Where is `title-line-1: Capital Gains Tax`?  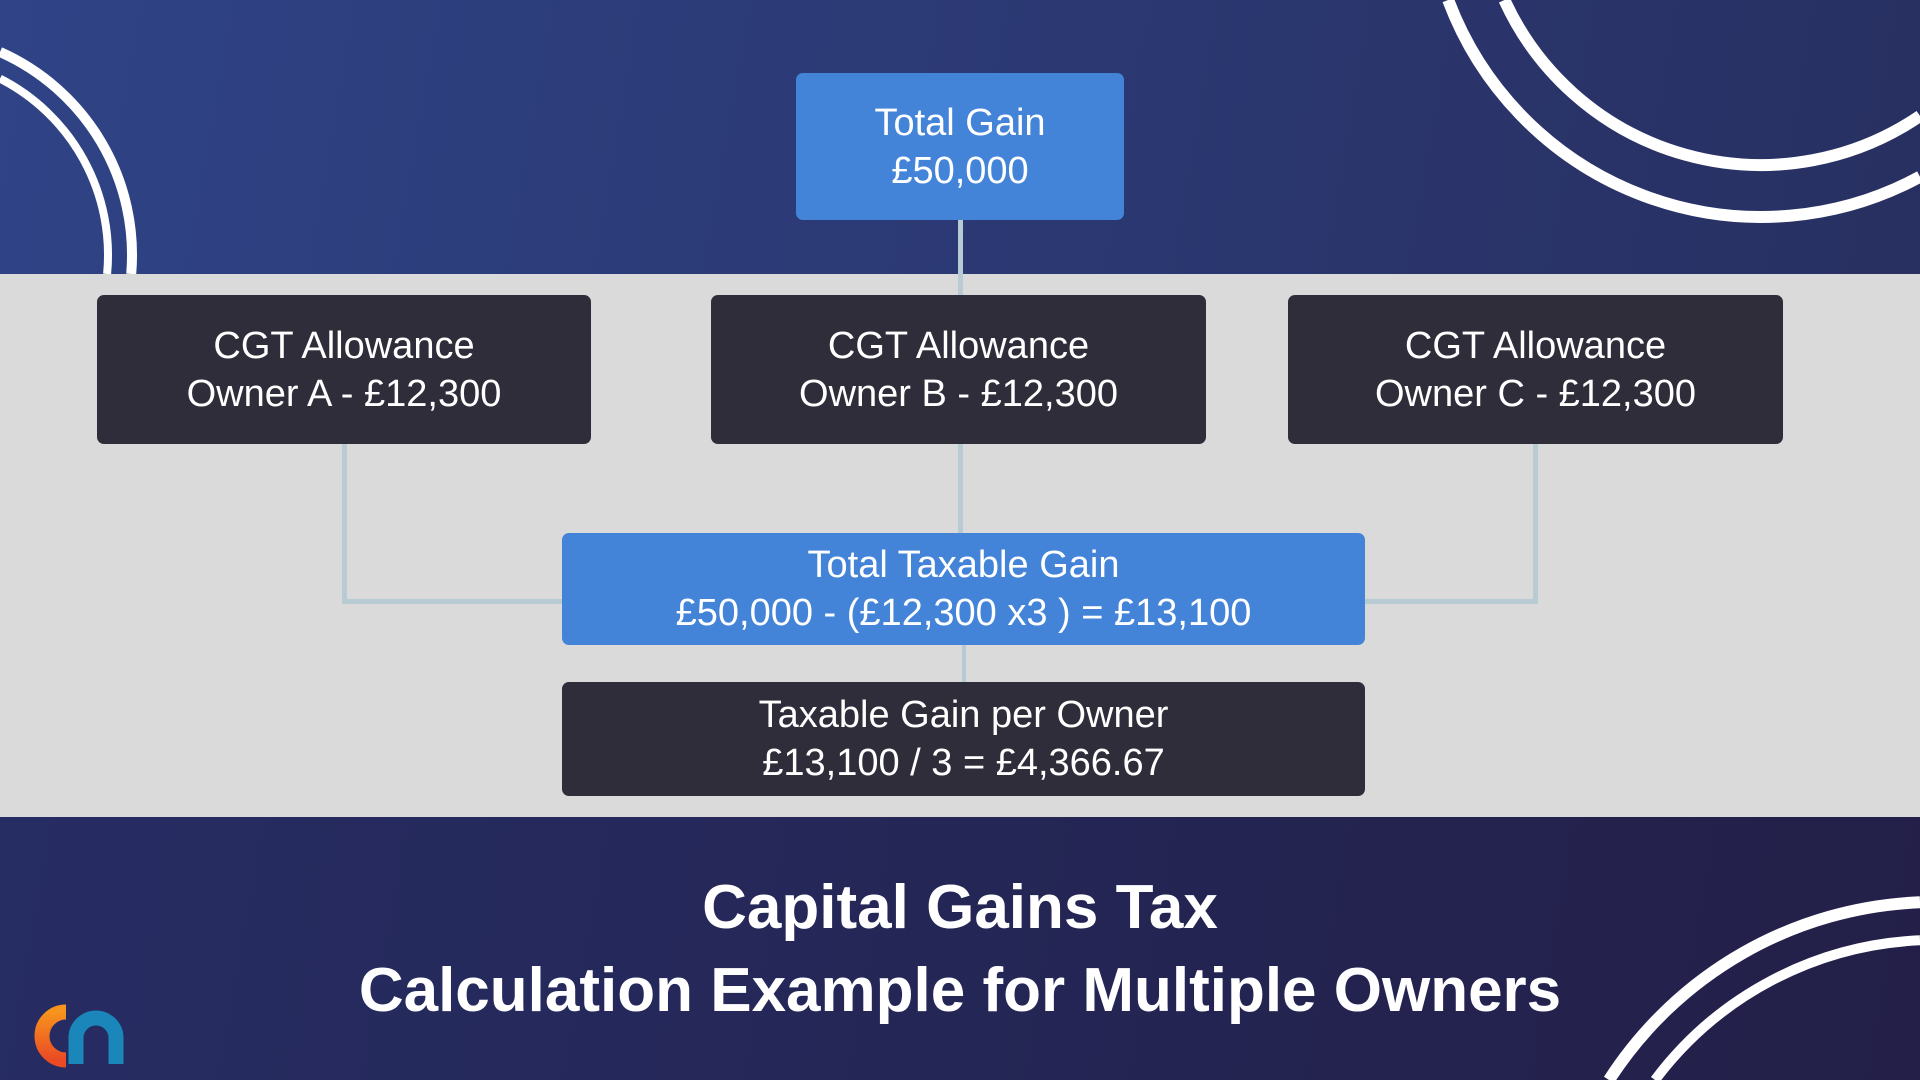
title-line-1: Capital Gains Tax is located at coordinates (960, 907).